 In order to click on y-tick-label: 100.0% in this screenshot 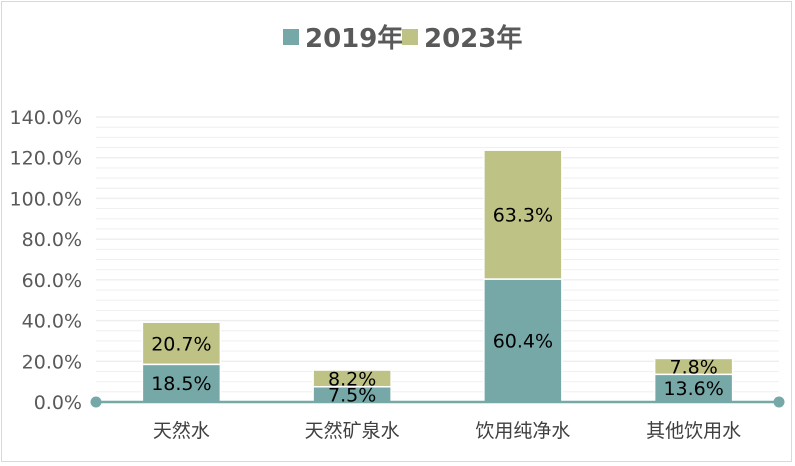, I will do `click(46, 199)`.